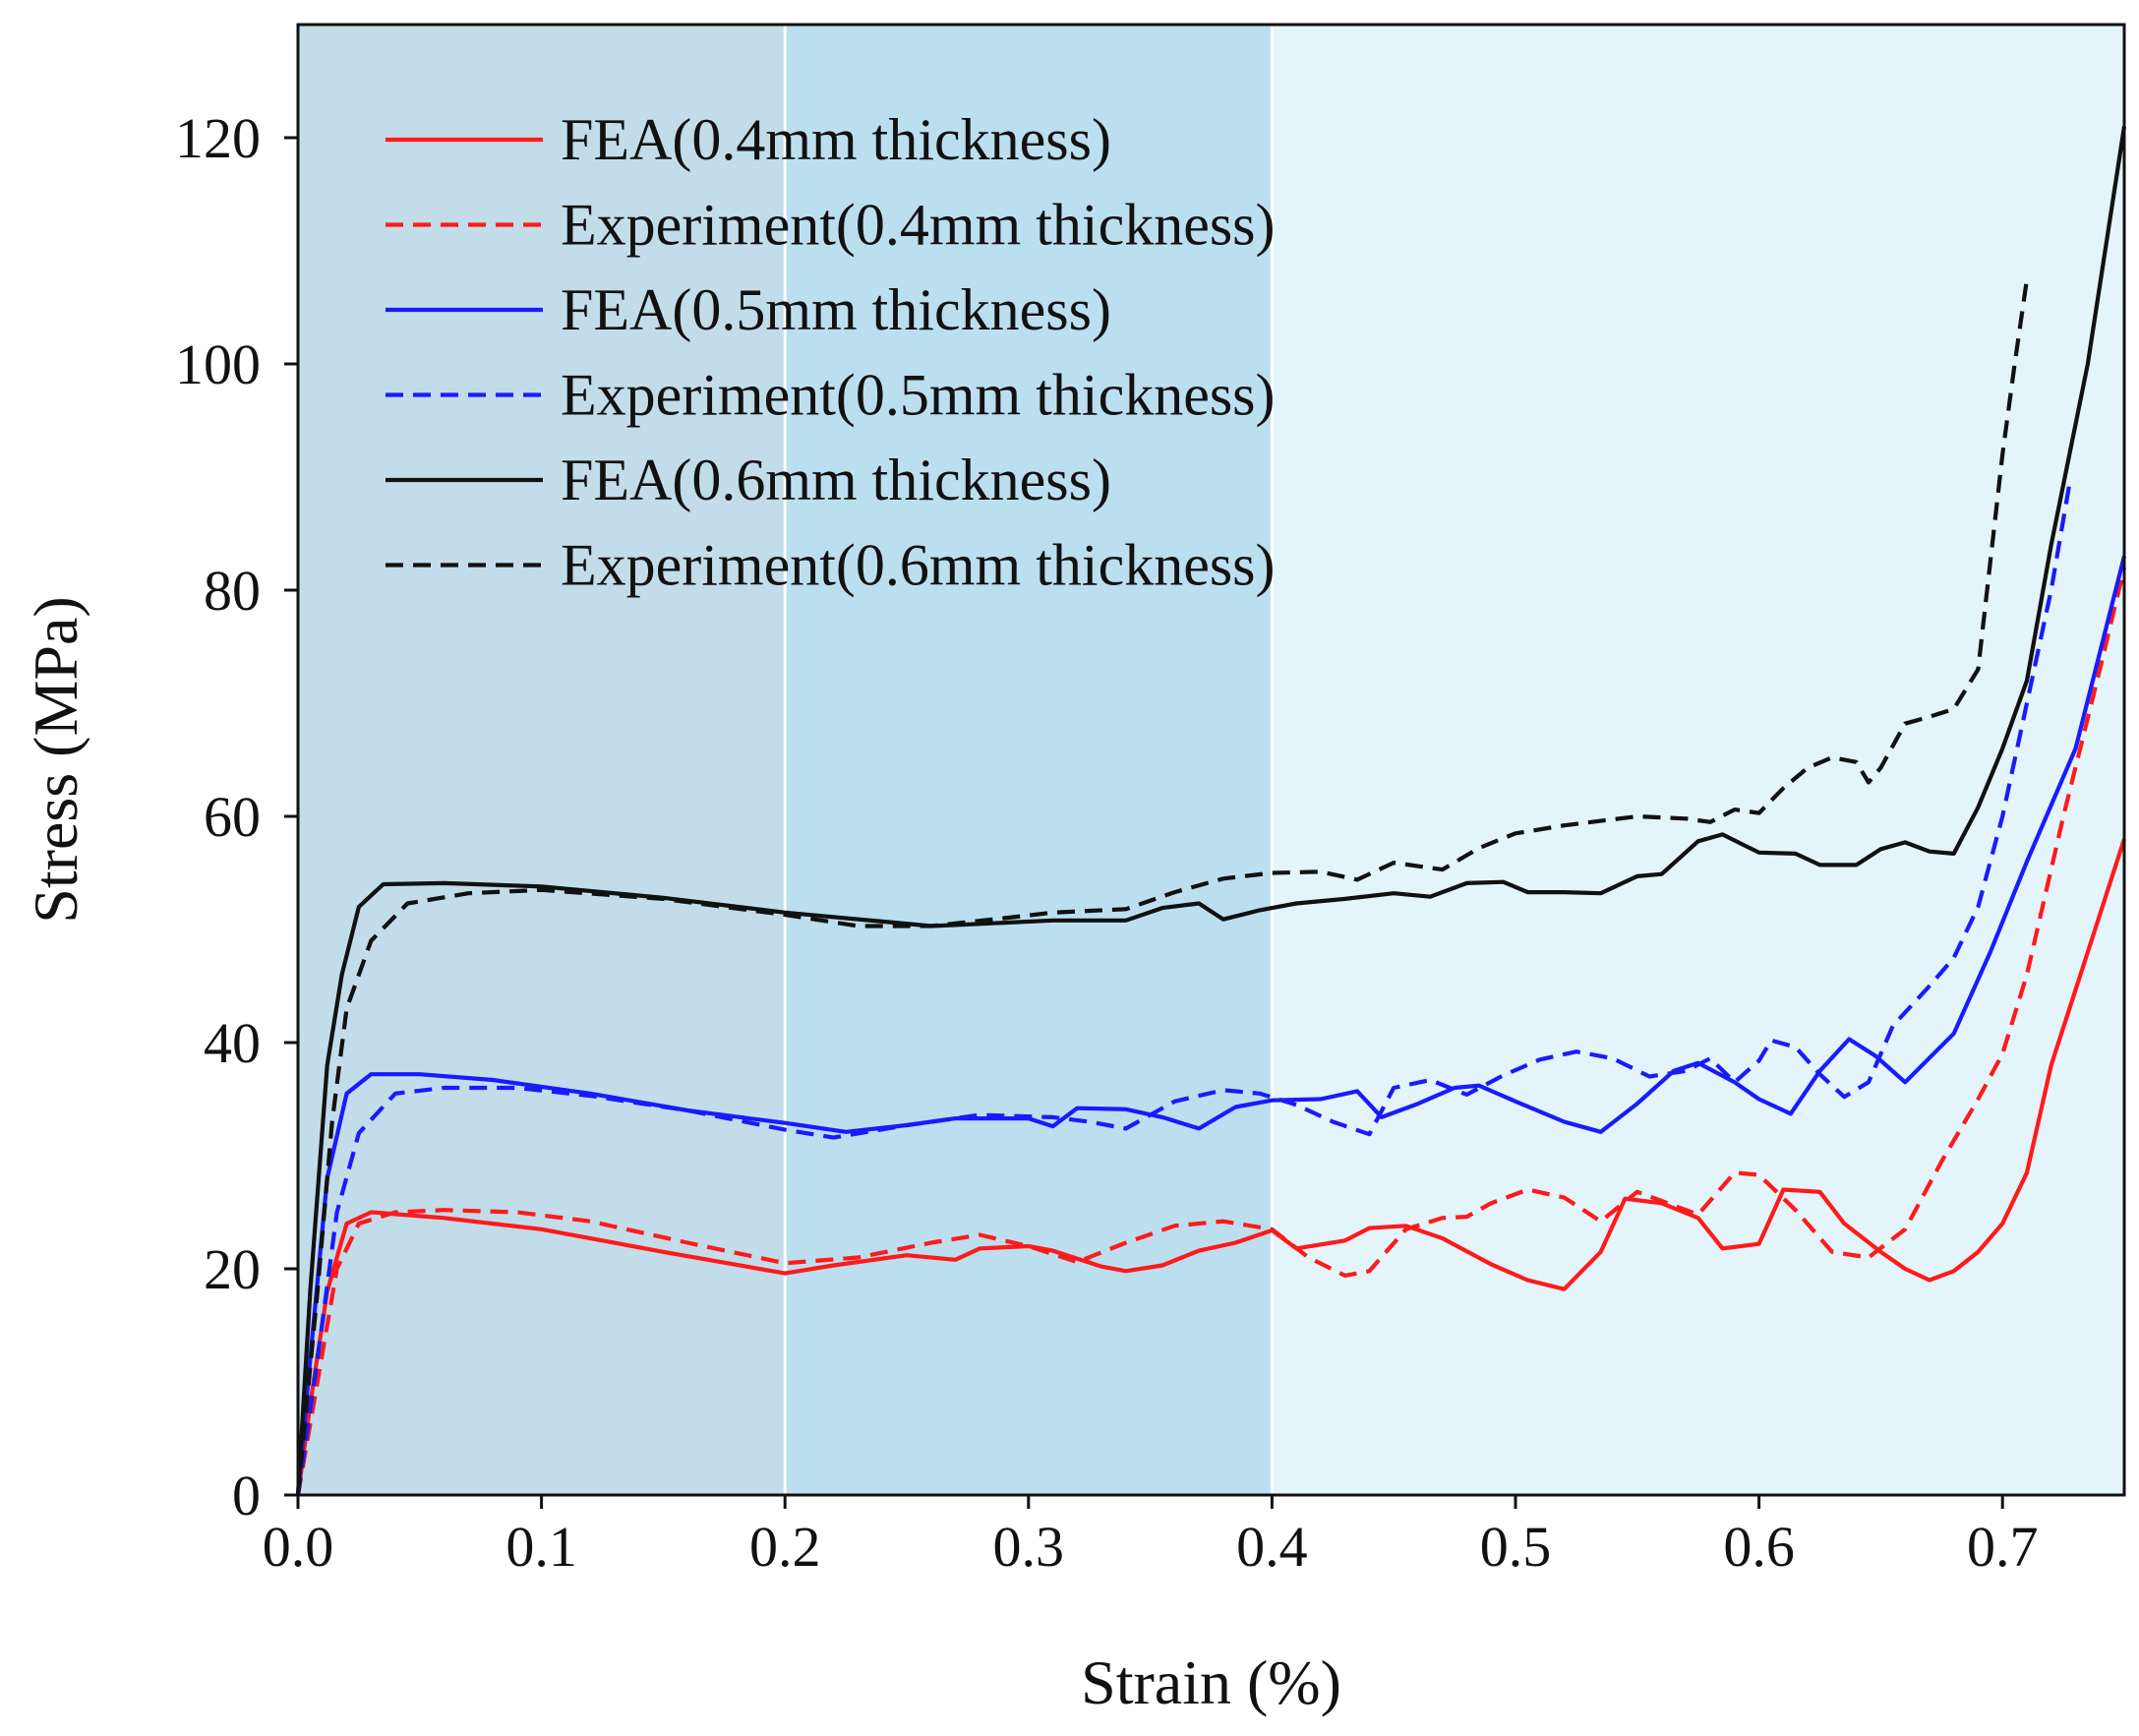 This screenshot has height=1736, width=2139. I want to click on legend-label-1: Experiment(0.4mm thickness), so click(919, 225).